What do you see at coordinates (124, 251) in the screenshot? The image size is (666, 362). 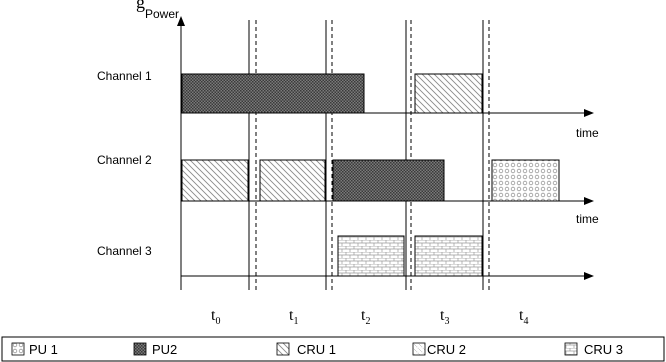 I see `channel-3-label: Channel 3` at bounding box center [124, 251].